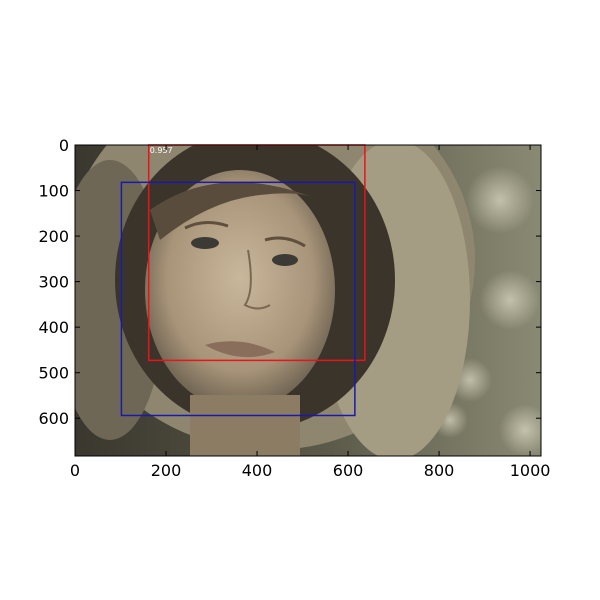 The height and width of the screenshot is (600, 600). What do you see at coordinates (53, 236) in the screenshot?
I see `y-tick-label: 200` at bounding box center [53, 236].